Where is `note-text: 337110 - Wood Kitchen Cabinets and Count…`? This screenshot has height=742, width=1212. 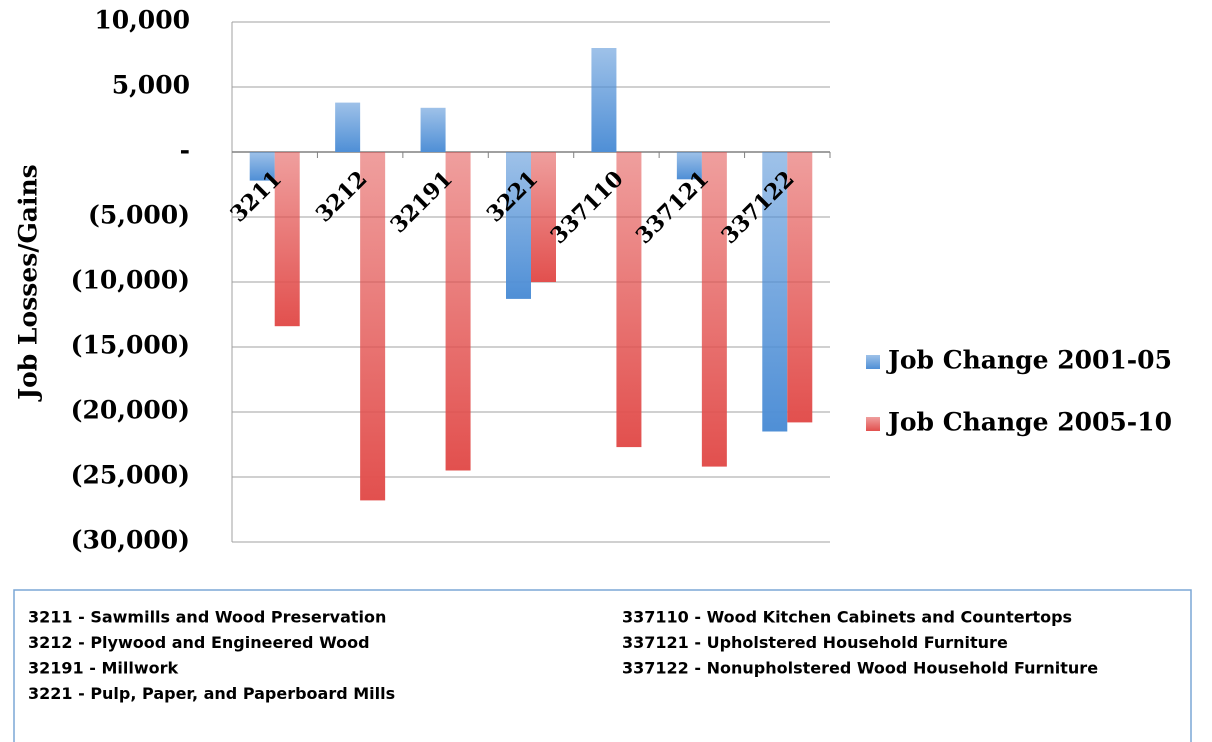
note-text: 337110 - Wood Kitchen Cabinets and Count… is located at coordinates (847, 617).